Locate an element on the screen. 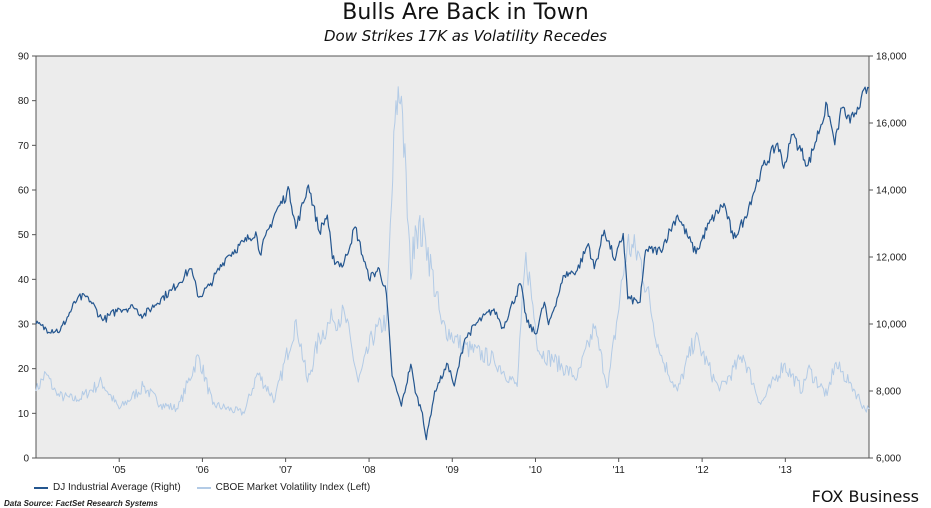 This screenshot has width=931, height=508. left-tick-label: 30 is located at coordinates (24, 325).